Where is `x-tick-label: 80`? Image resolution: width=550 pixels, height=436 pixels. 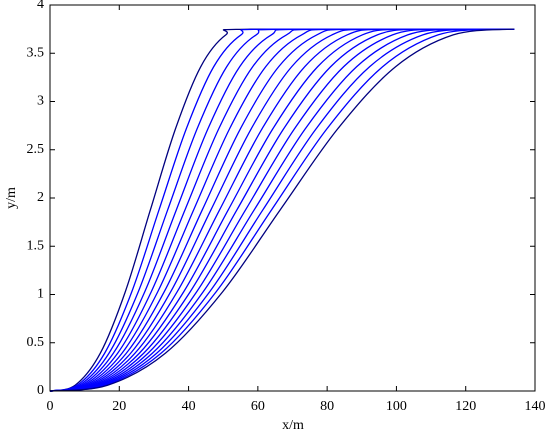
x-tick-label: 80 is located at coordinates (327, 406).